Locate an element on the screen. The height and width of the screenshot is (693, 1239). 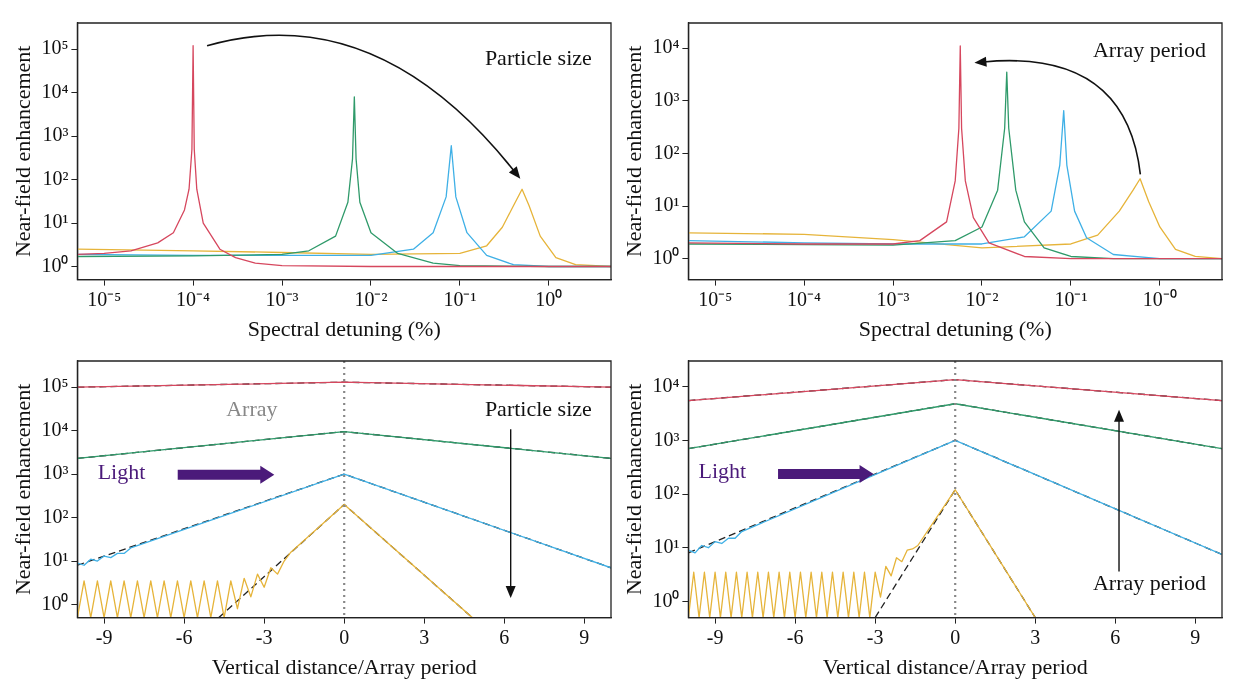
ref-line-label: Array is located at coordinates (252, 408).